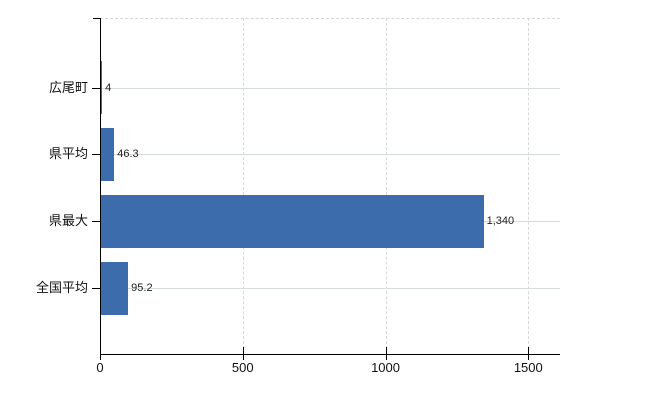  I want to click on x-tick-label: 1500, so click(528, 367).